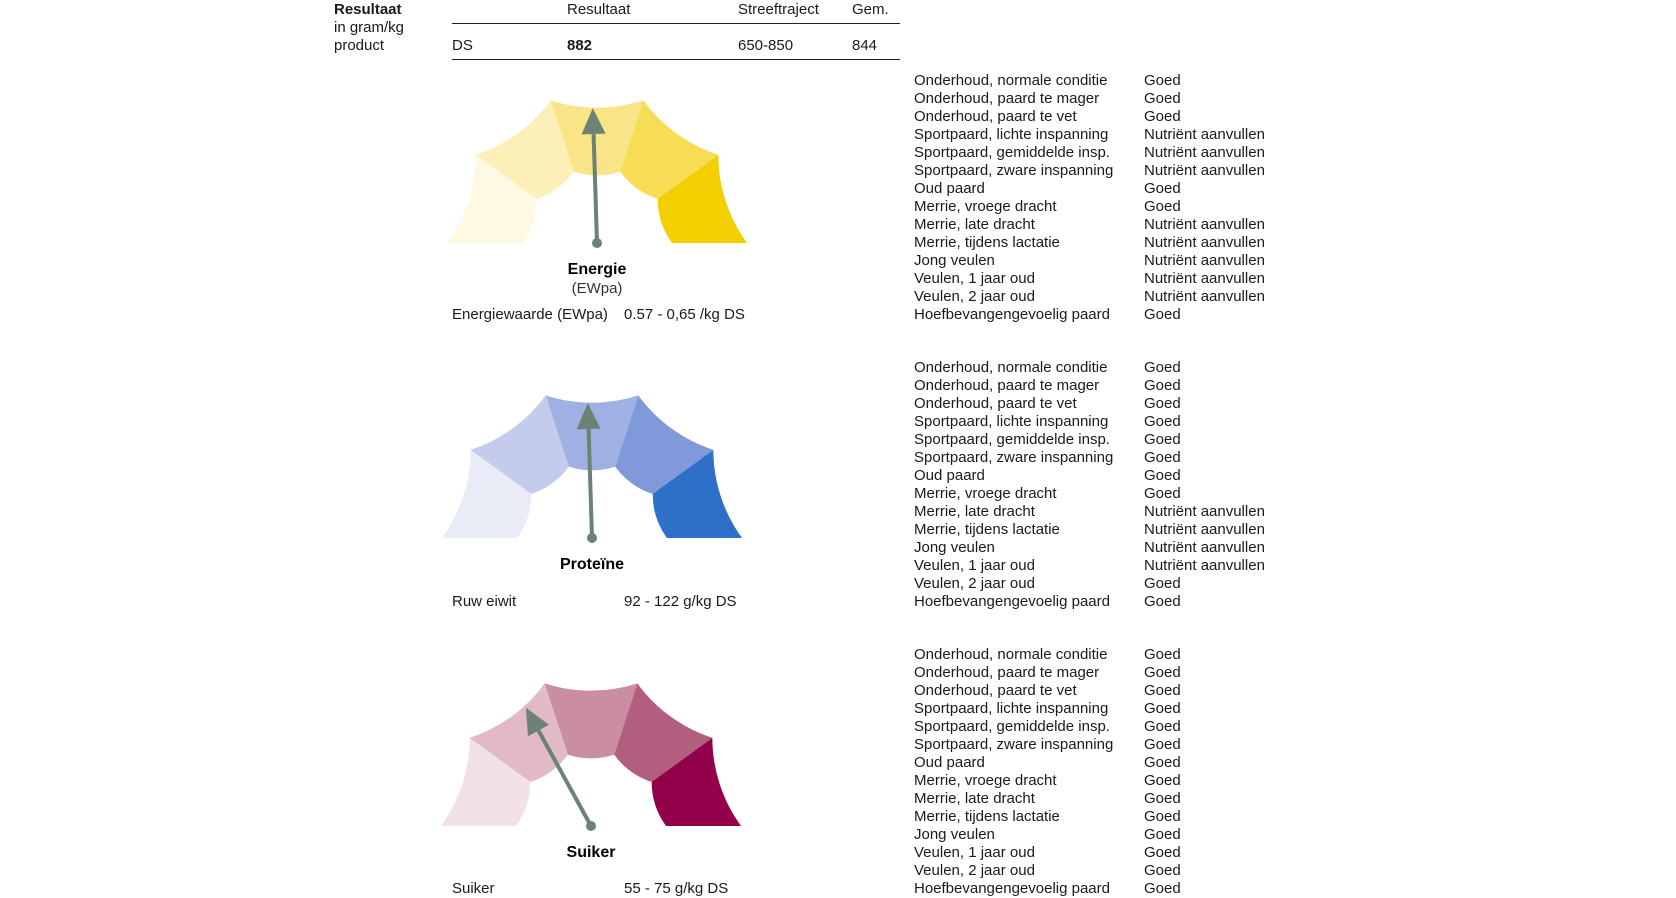 This screenshot has width=1676, height=898. I want to click on gauge-energie-title: Energie, so click(597, 269).